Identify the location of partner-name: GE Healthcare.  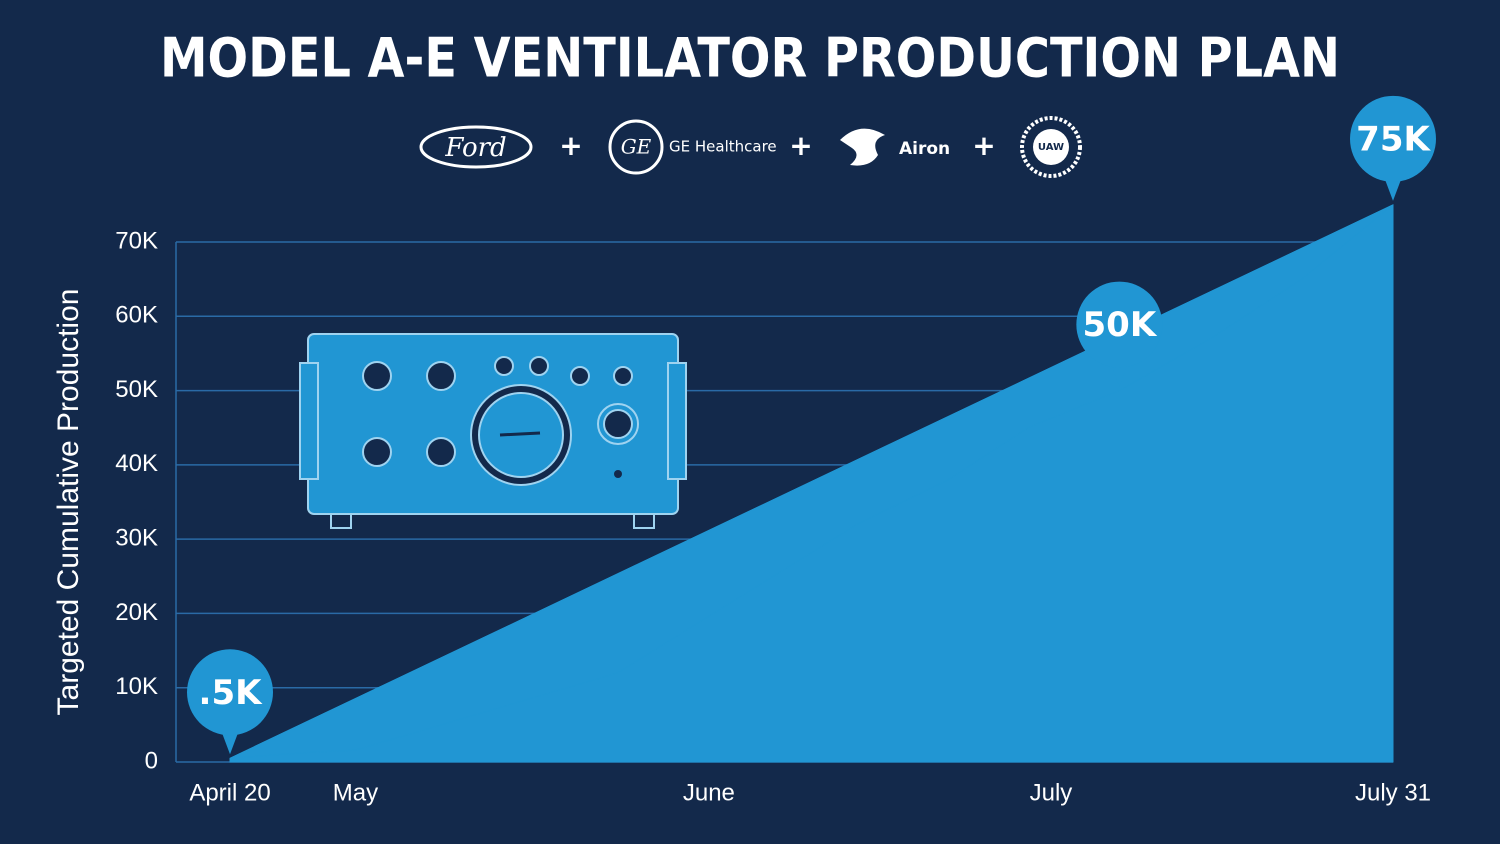
(723, 147).